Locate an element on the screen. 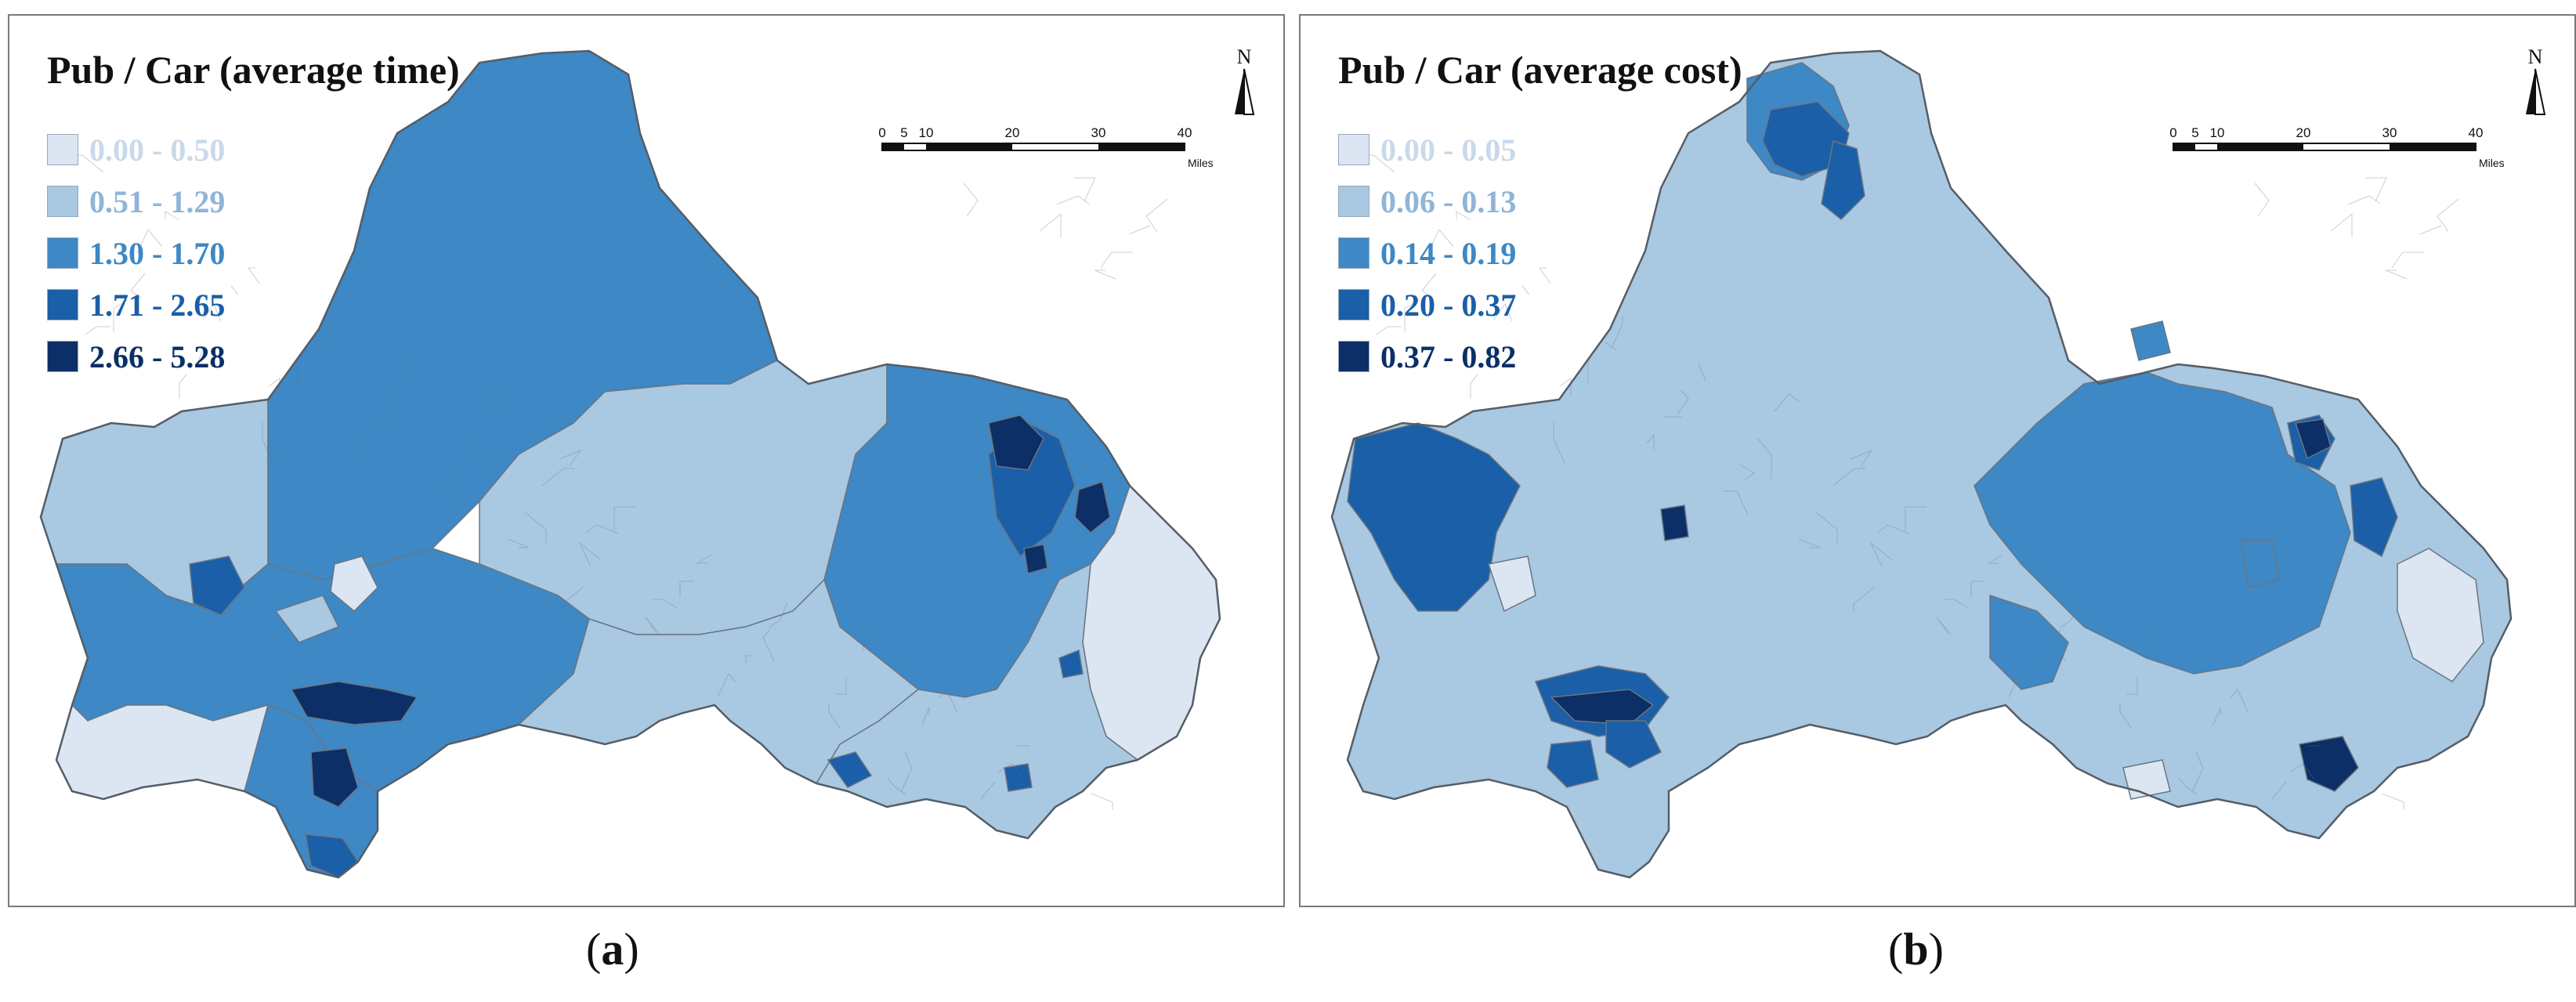 The width and height of the screenshot is (2576, 1002). legend-item: 0.00 - 0.05 is located at coordinates (1427, 150).